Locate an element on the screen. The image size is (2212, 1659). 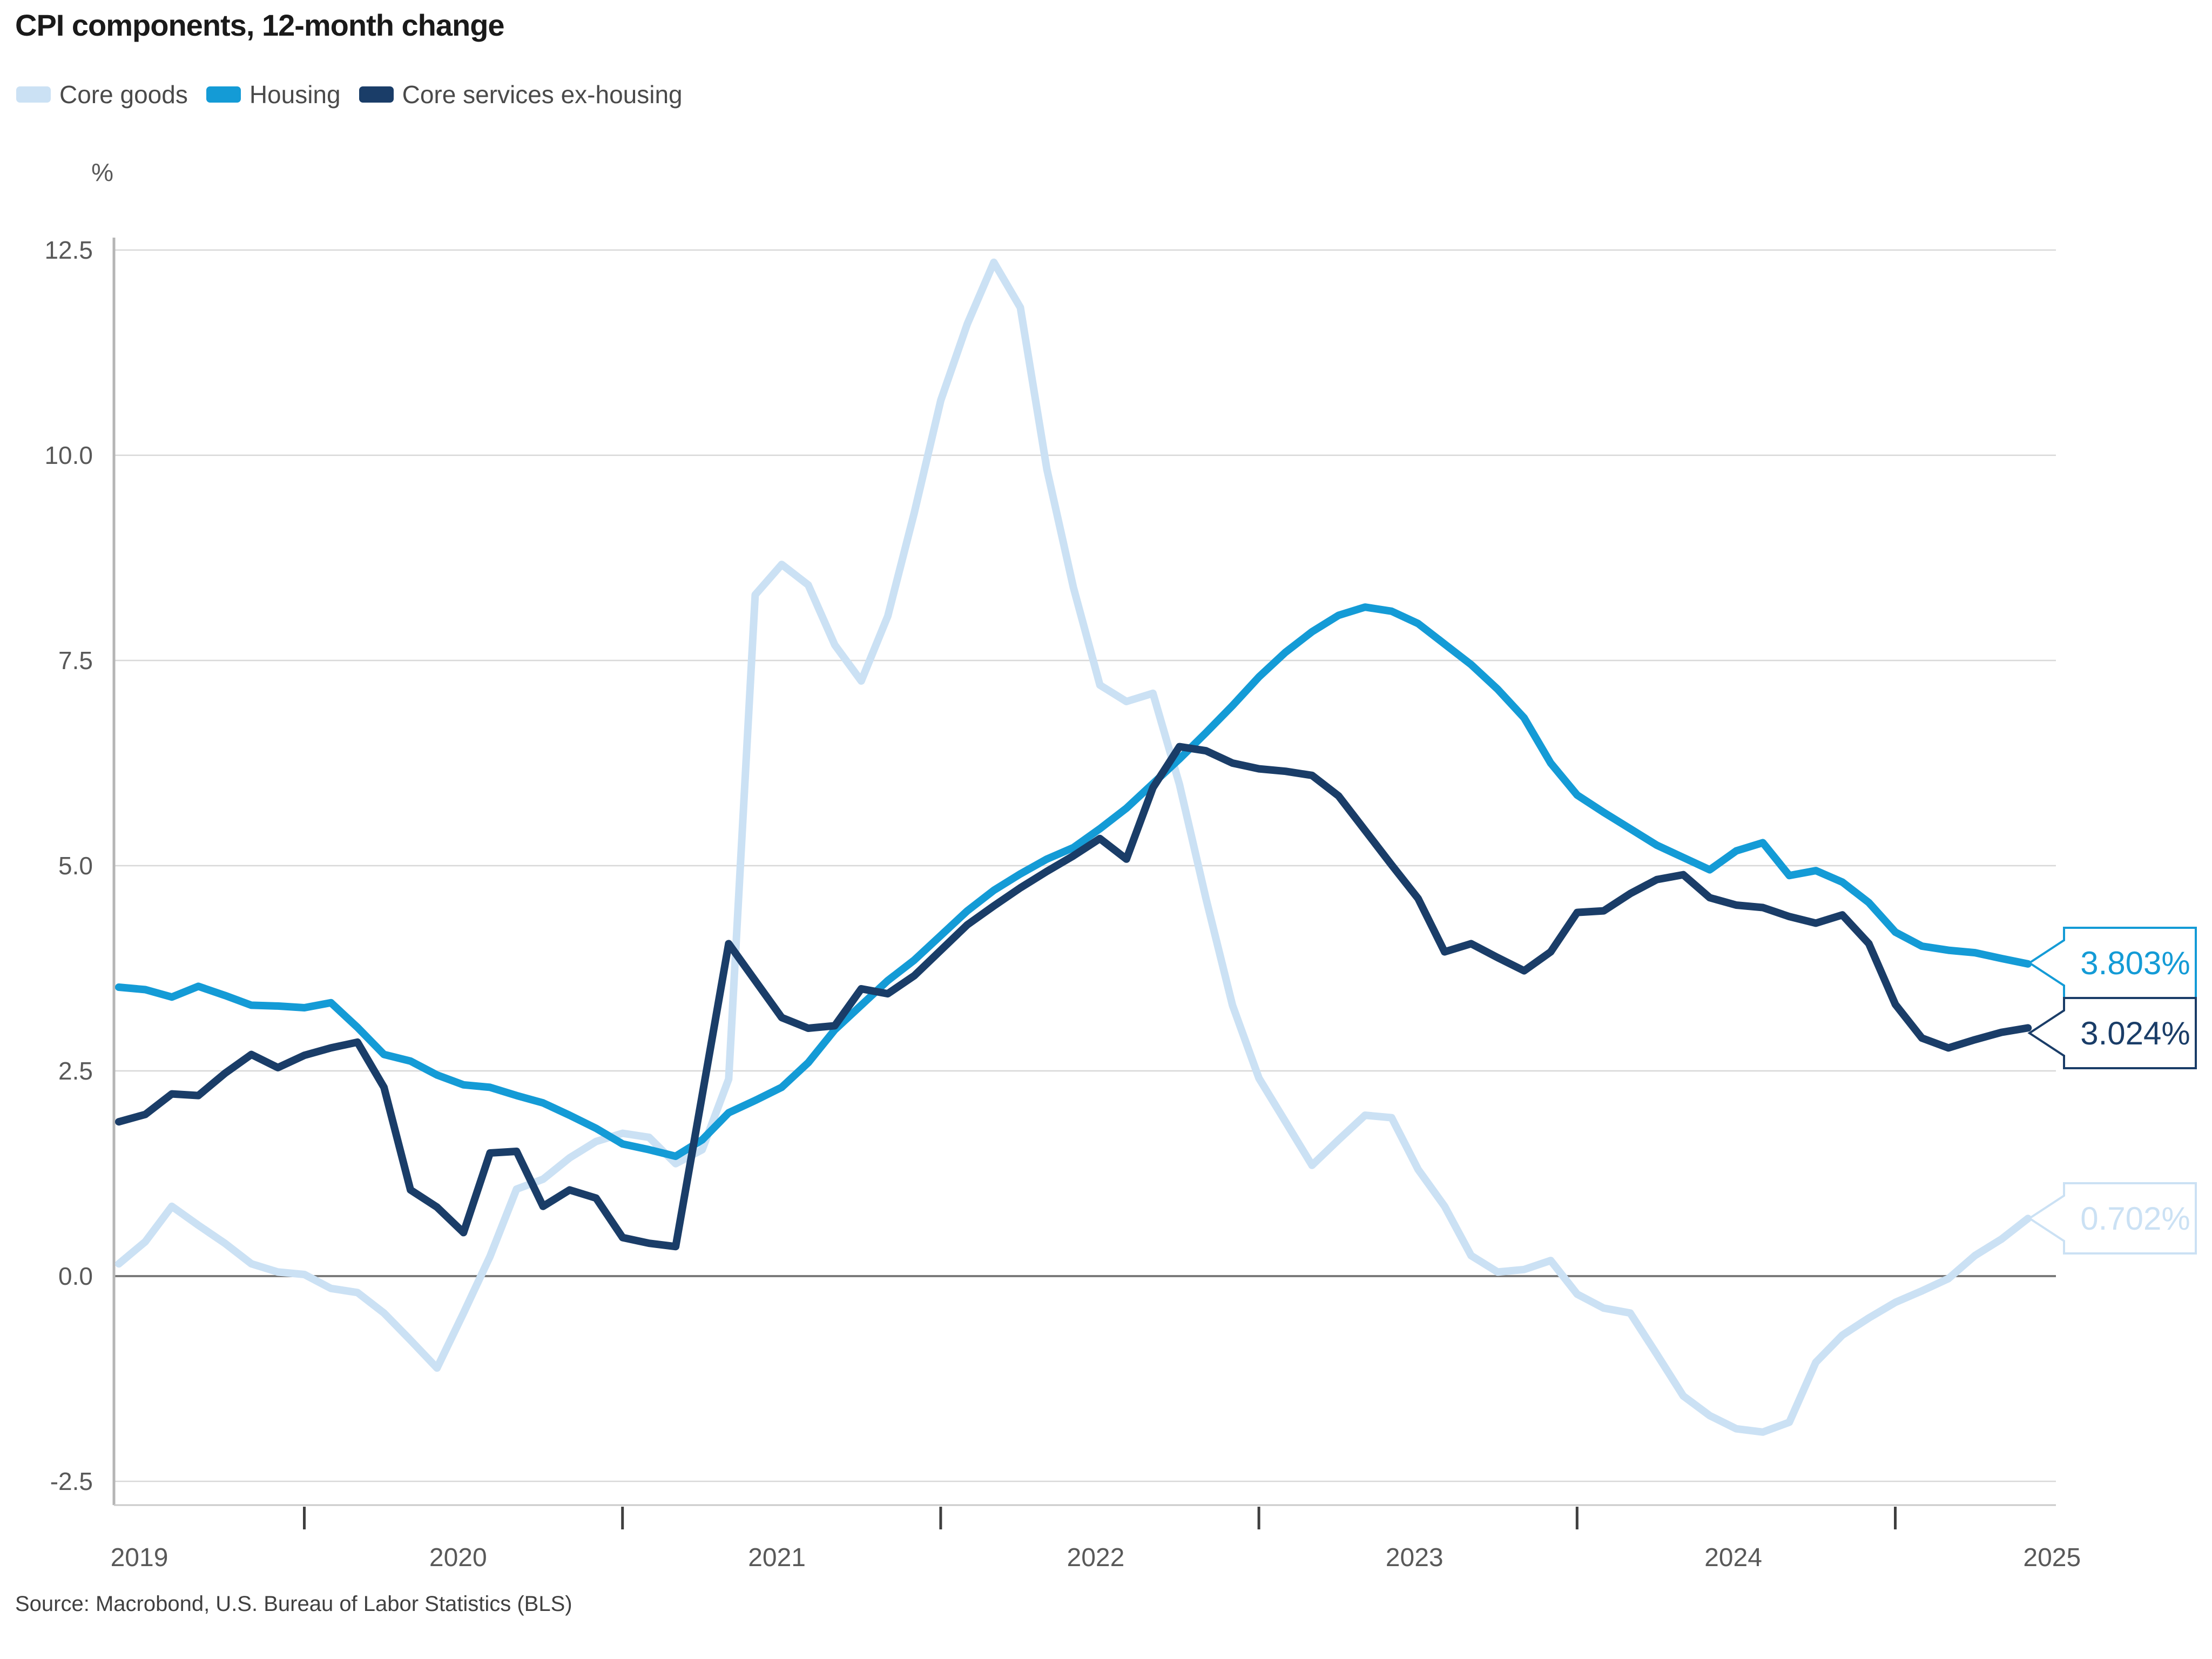
legend-item-core-services: Core services ex-housing is located at coordinates (521, 94).